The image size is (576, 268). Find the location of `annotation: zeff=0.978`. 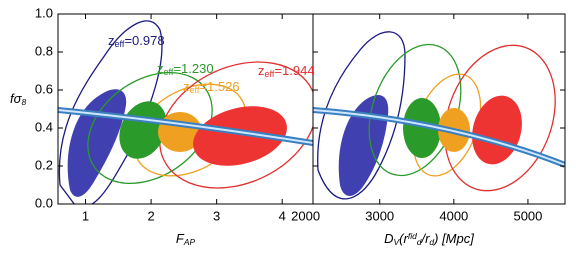

annotation: zeff=0.978 is located at coordinates (136, 41).